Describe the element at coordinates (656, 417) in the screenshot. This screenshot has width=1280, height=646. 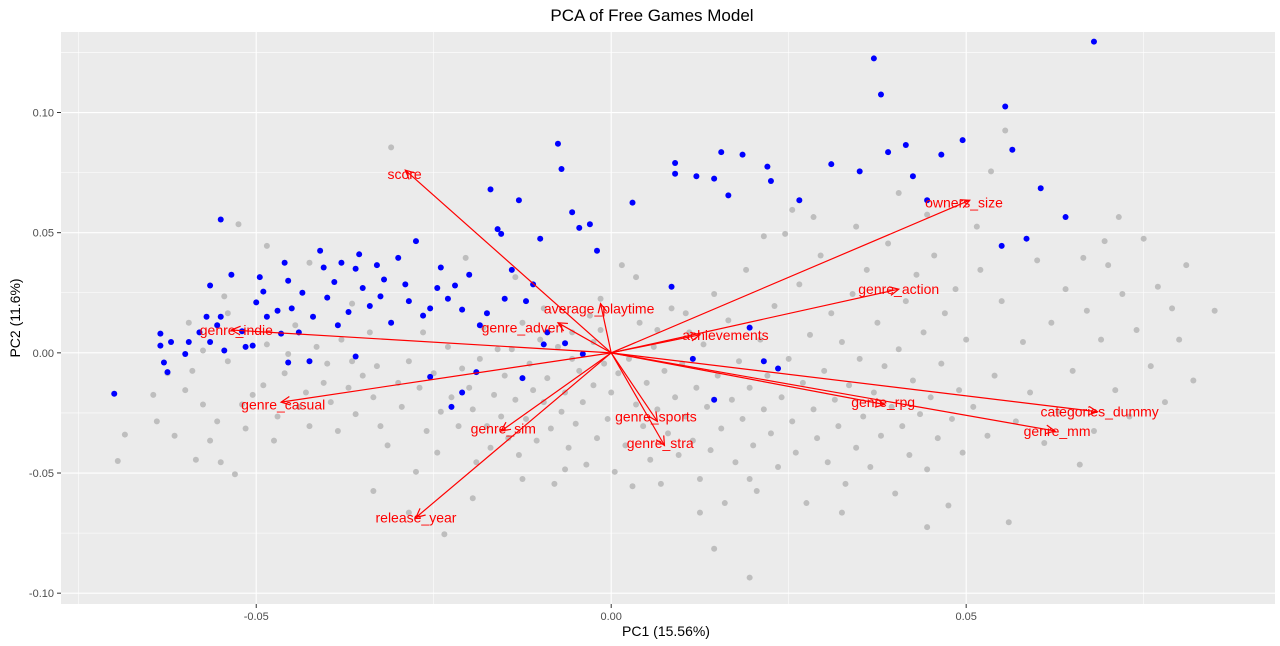
I see `arrow-label-genre-sports: genre_sports` at that location.